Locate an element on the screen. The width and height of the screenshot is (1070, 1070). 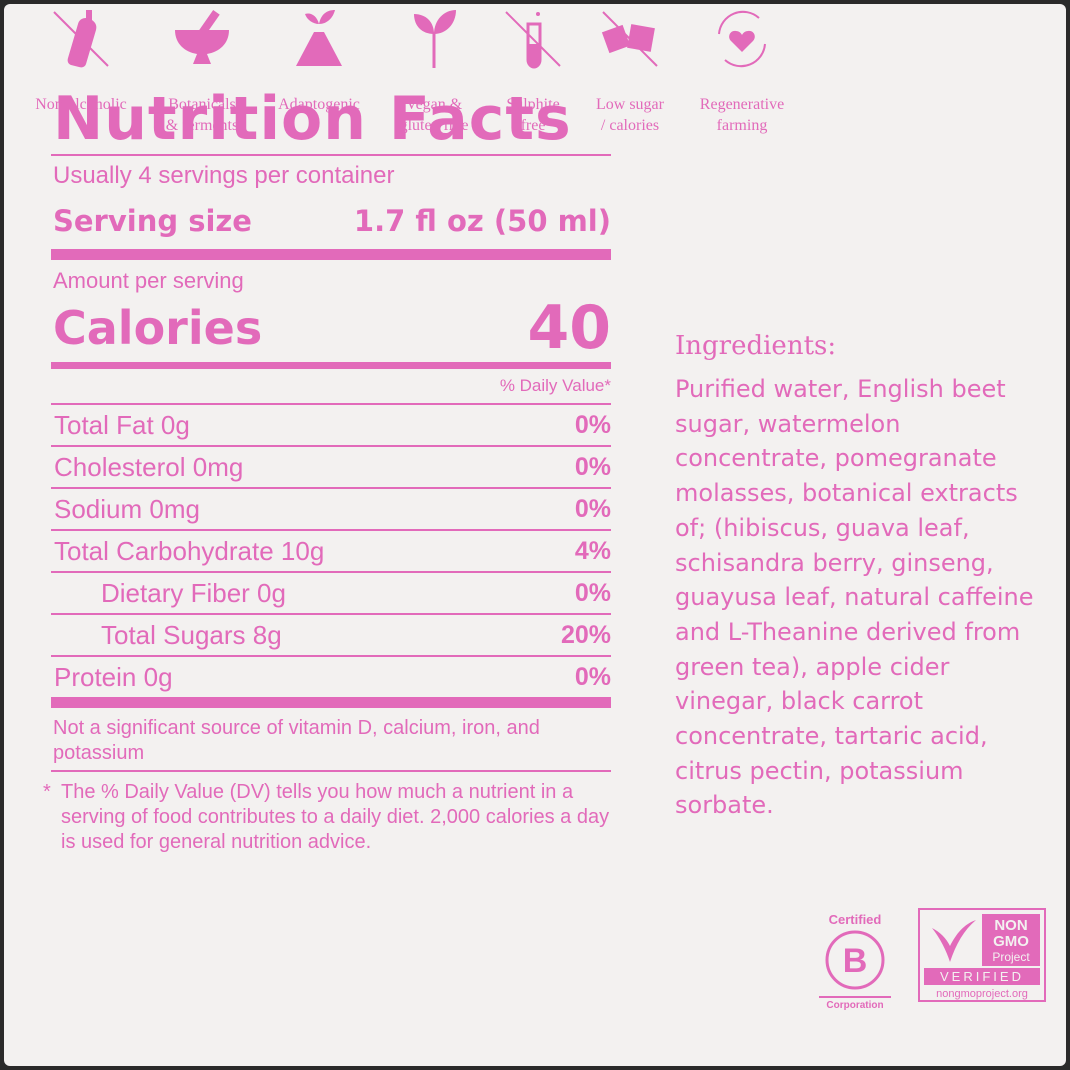
nutrient-row: Protein 0g 0% is located at coordinates (331, 676).